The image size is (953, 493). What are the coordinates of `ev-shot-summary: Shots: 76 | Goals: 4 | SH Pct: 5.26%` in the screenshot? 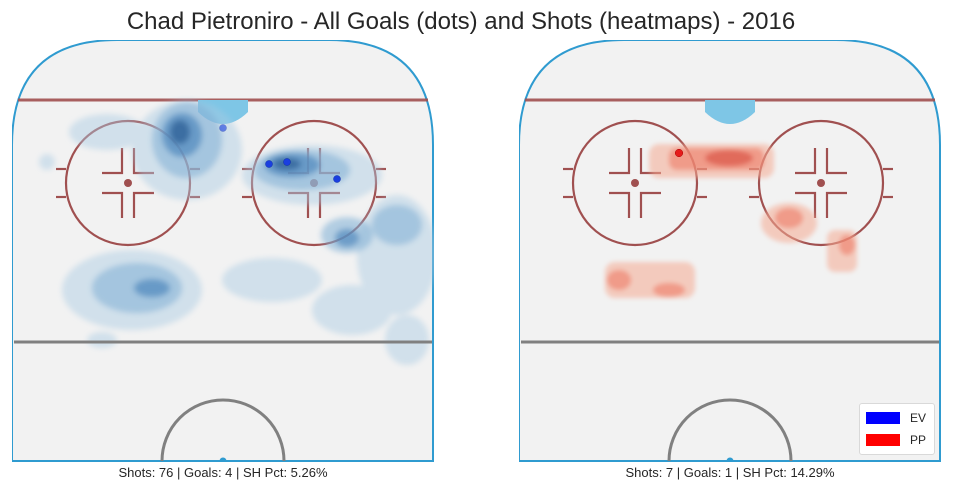 It's located at (223, 472).